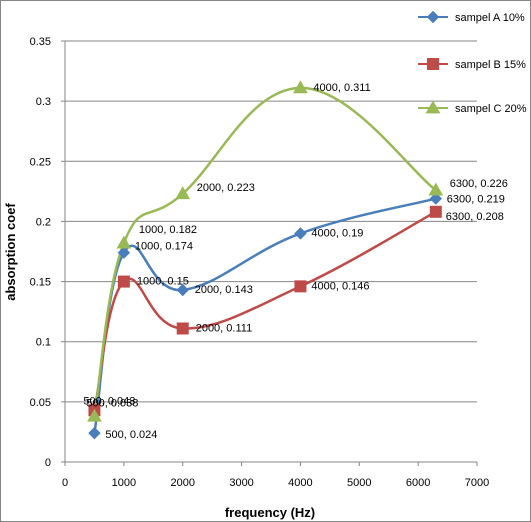 The width and height of the screenshot is (531, 522). Describe the element at coordinates (491, 109) in the screenshot. I see `legend-label: sampel C 20%` at that location.